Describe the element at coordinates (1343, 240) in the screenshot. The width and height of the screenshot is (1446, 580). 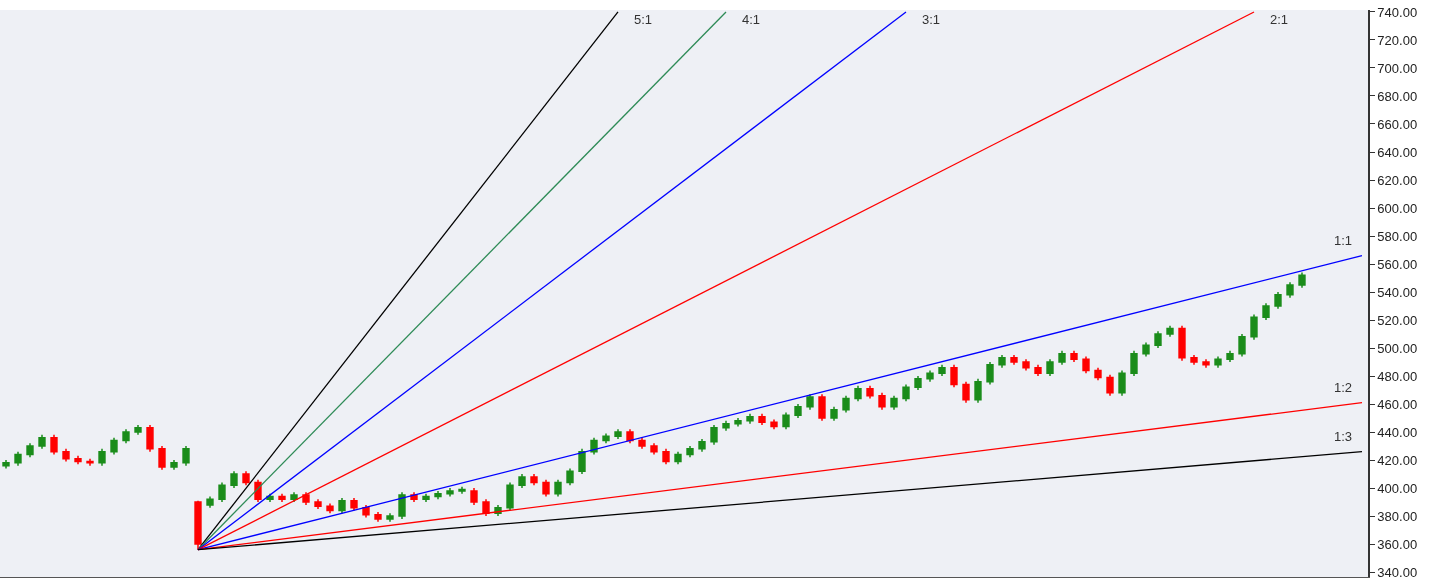
I see `series-label: 1:1` at that location.